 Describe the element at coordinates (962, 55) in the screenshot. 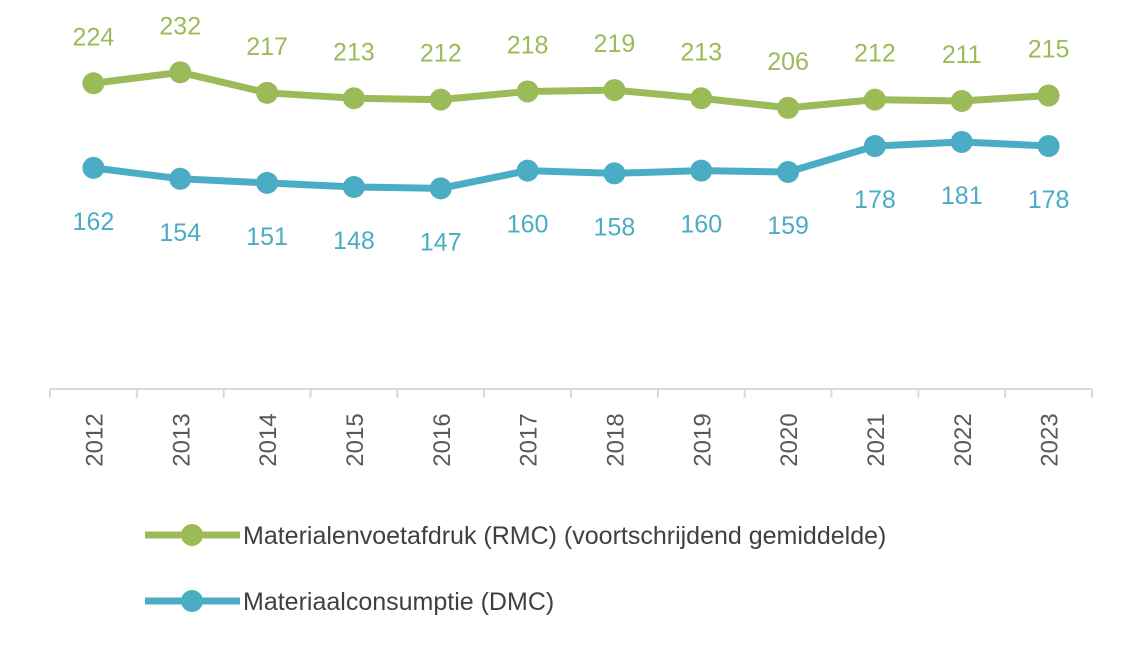

I see `data-label: 211` at that location.